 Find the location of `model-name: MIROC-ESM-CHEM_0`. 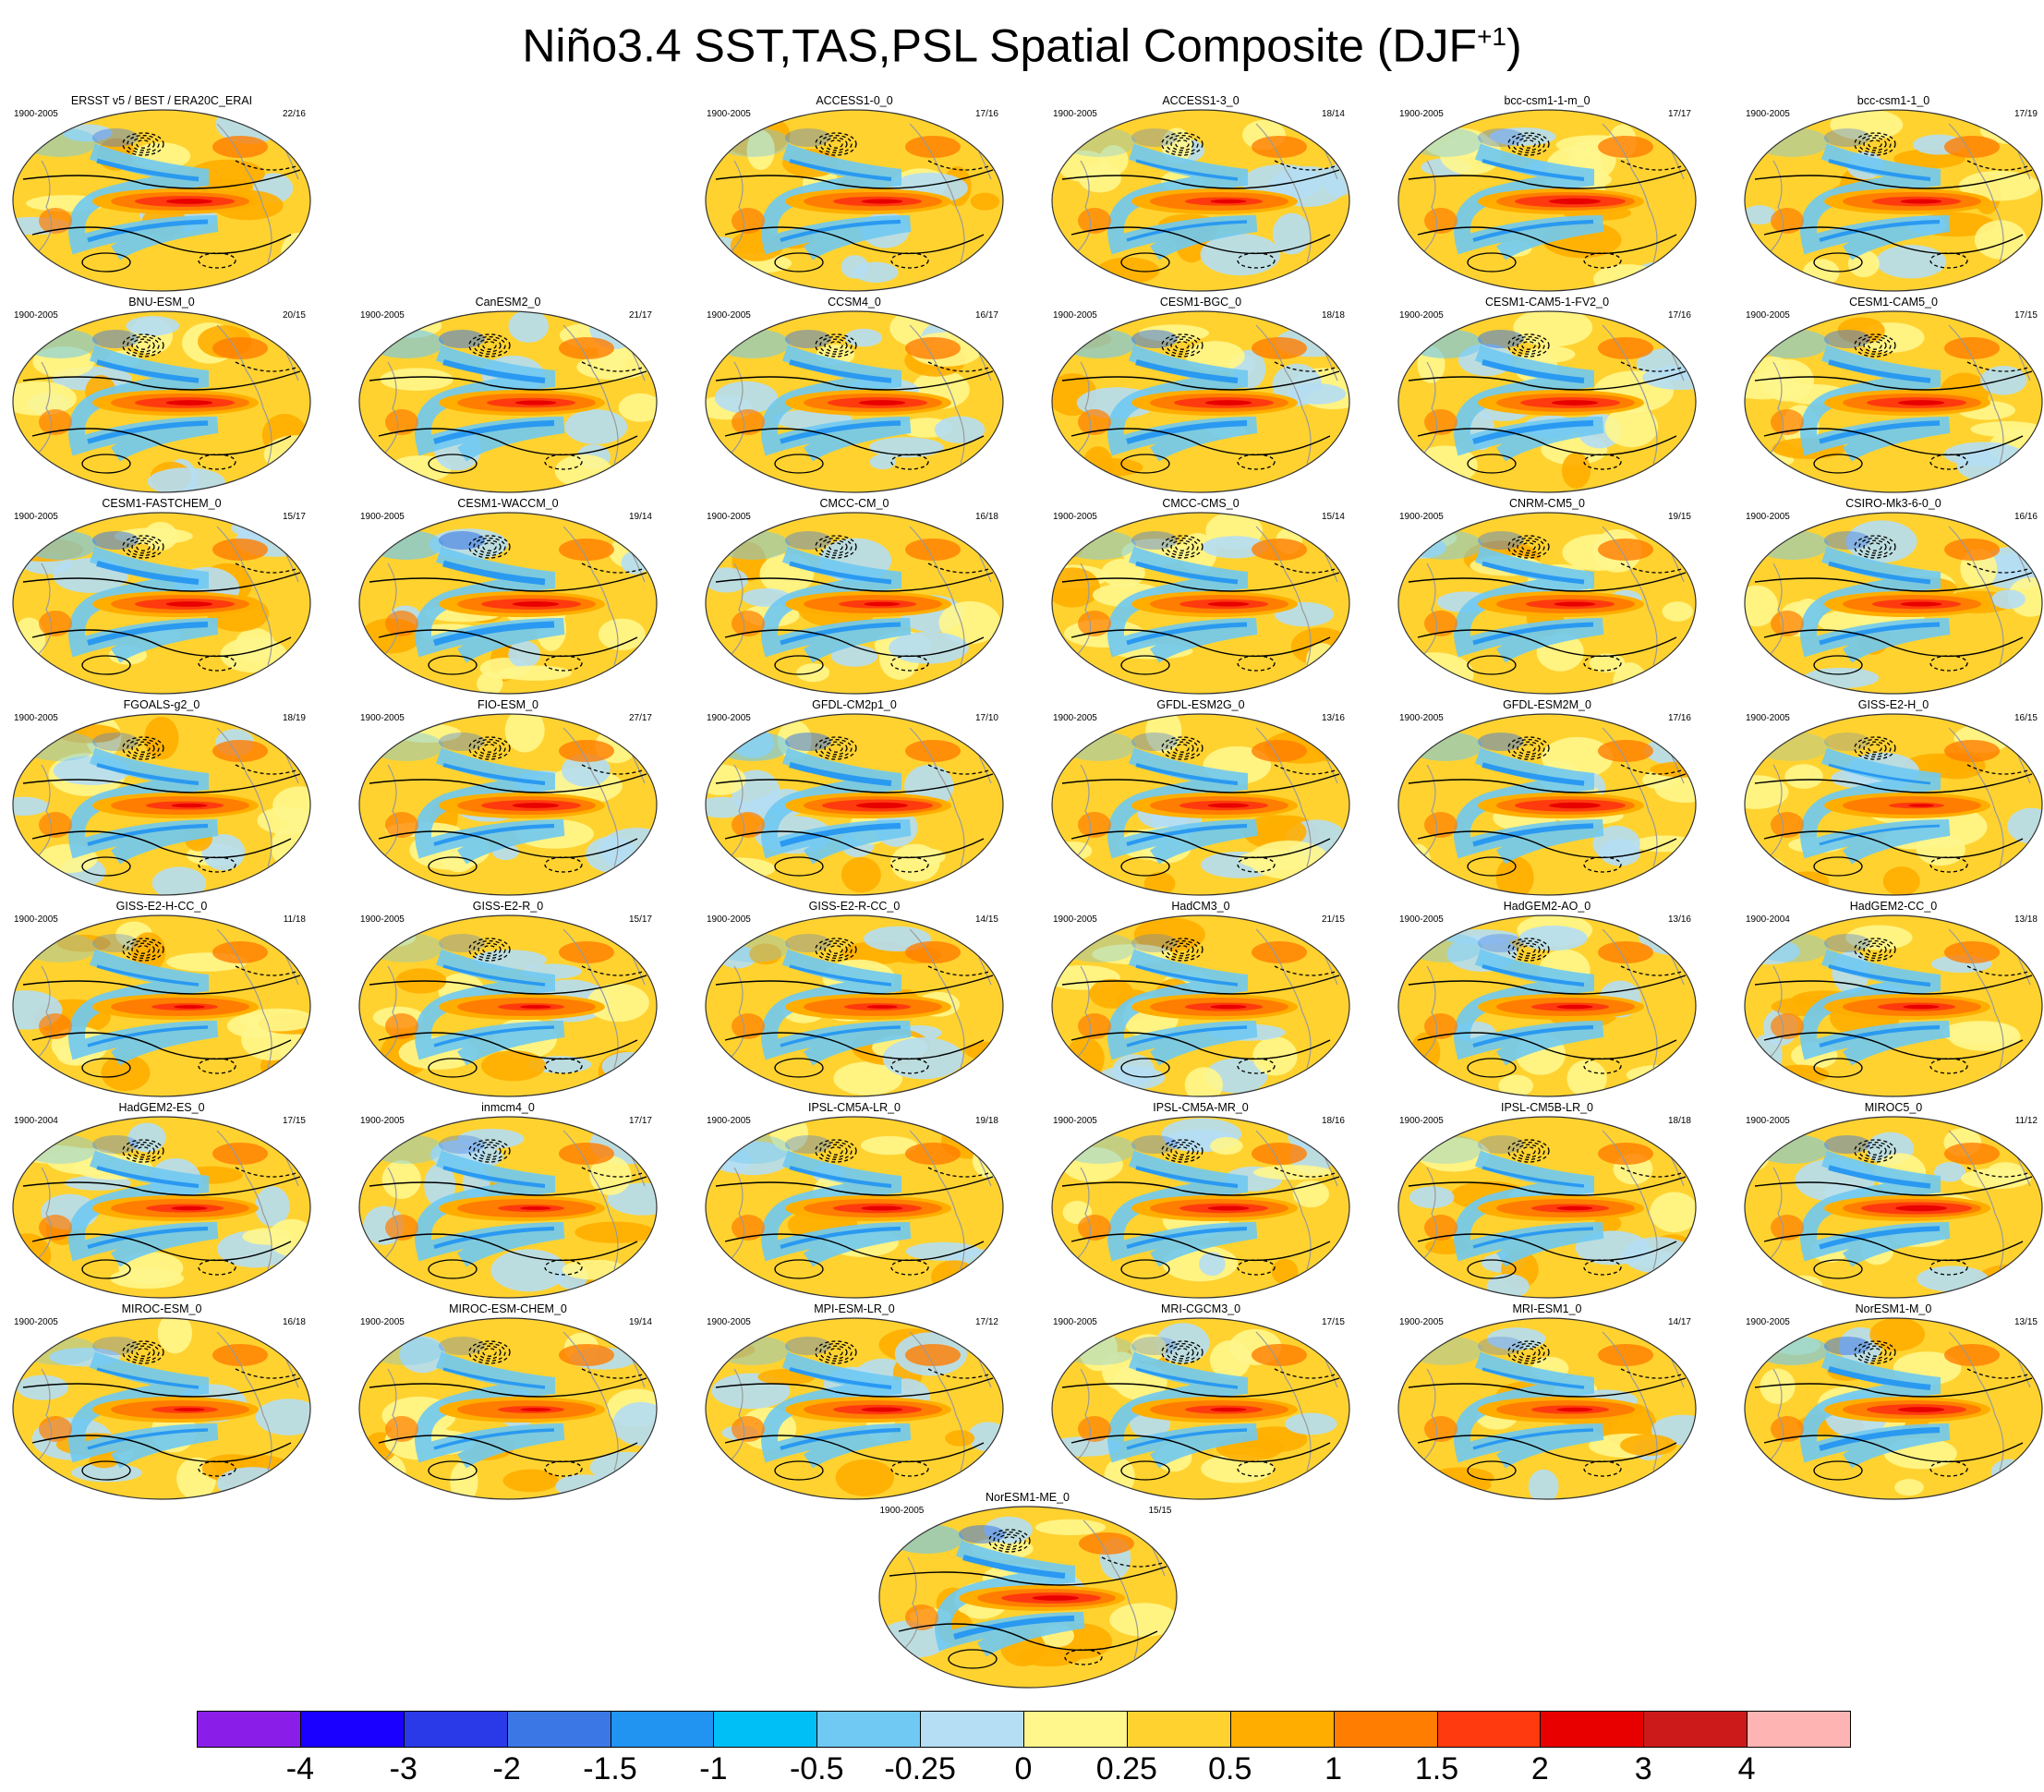

model-name: MIROC-ESM-CHEM_0 is located at coordinates (508, 1308).